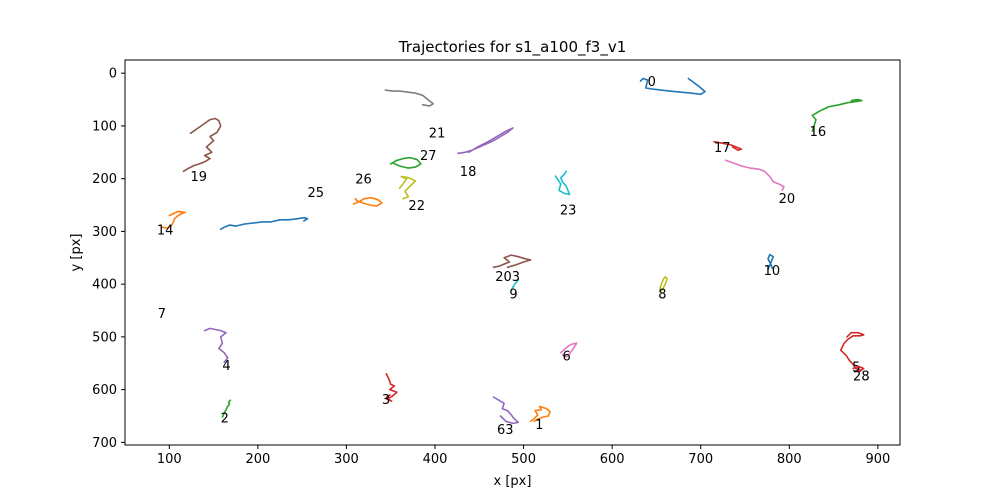 Image resolution: width=1000 pixels, height=500 pixels. What do you see at coordinates (104, 179) in the screenshot?
I see `y-tick-label: 200` at bounding box center [104, 179].